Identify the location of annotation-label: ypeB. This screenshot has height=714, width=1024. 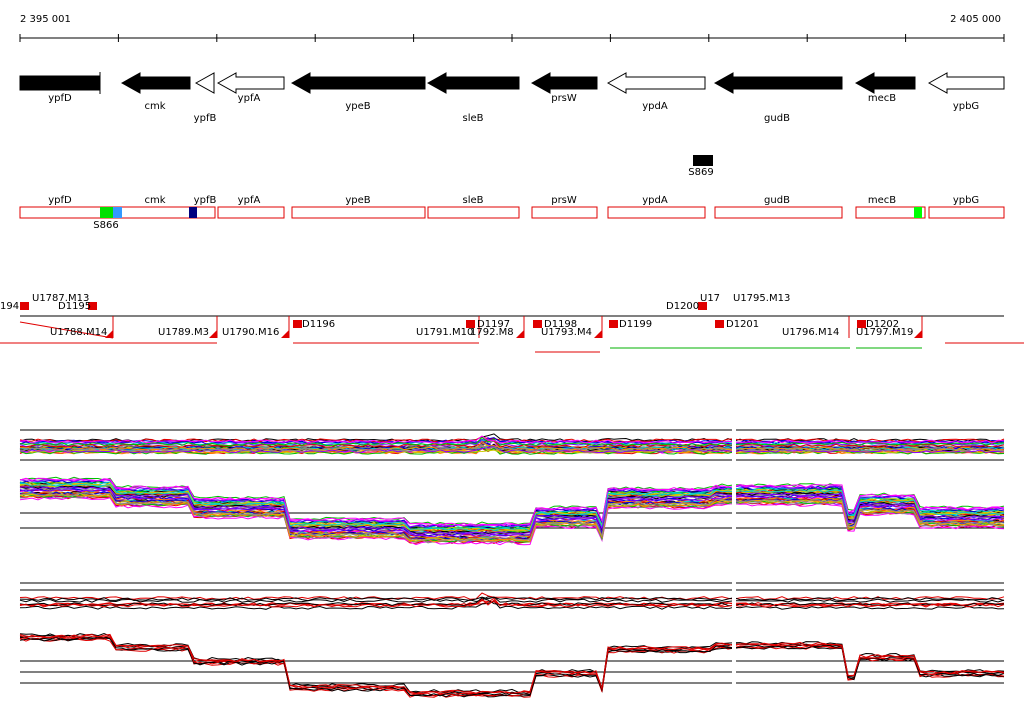
(357, 200).